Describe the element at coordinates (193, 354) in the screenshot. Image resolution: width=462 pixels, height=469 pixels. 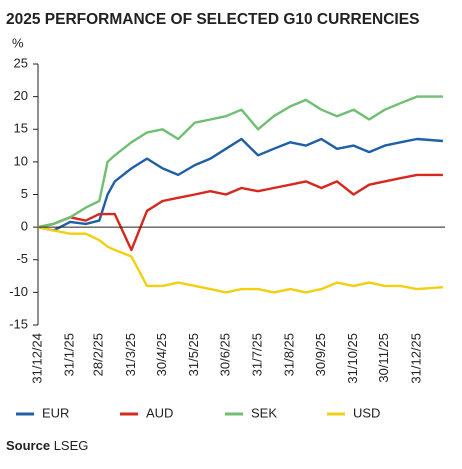
I see `x-tick-label: 31/5/25` at that location.